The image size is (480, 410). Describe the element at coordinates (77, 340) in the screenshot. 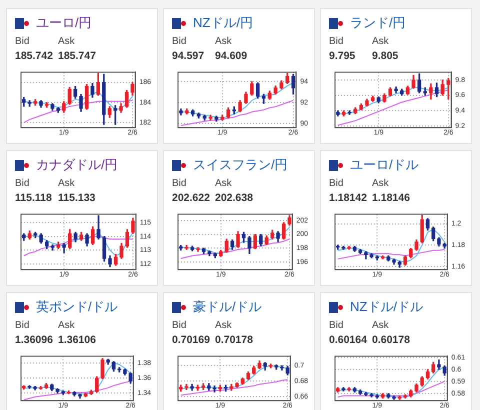

I see `text: 1.36106` at that location.